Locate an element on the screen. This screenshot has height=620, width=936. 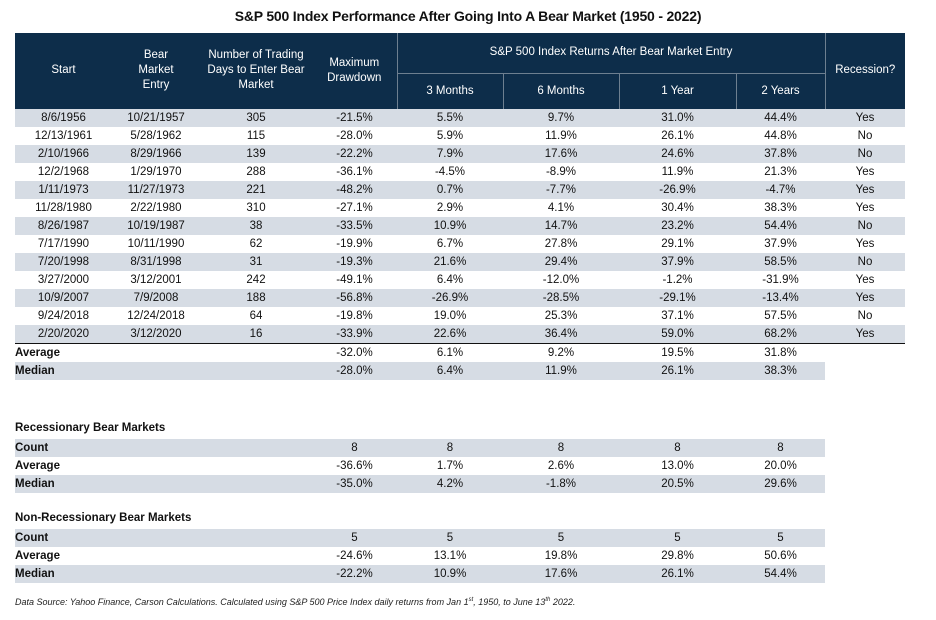
header-entry: Bear Market Entry is located at coordinates (156, 71).